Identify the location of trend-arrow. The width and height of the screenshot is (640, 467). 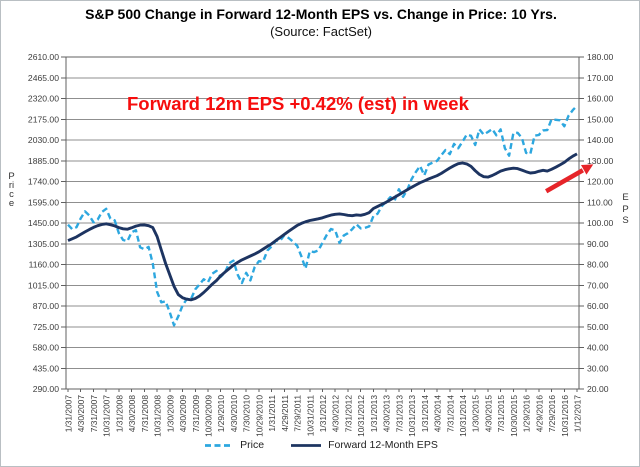
(565, 181).